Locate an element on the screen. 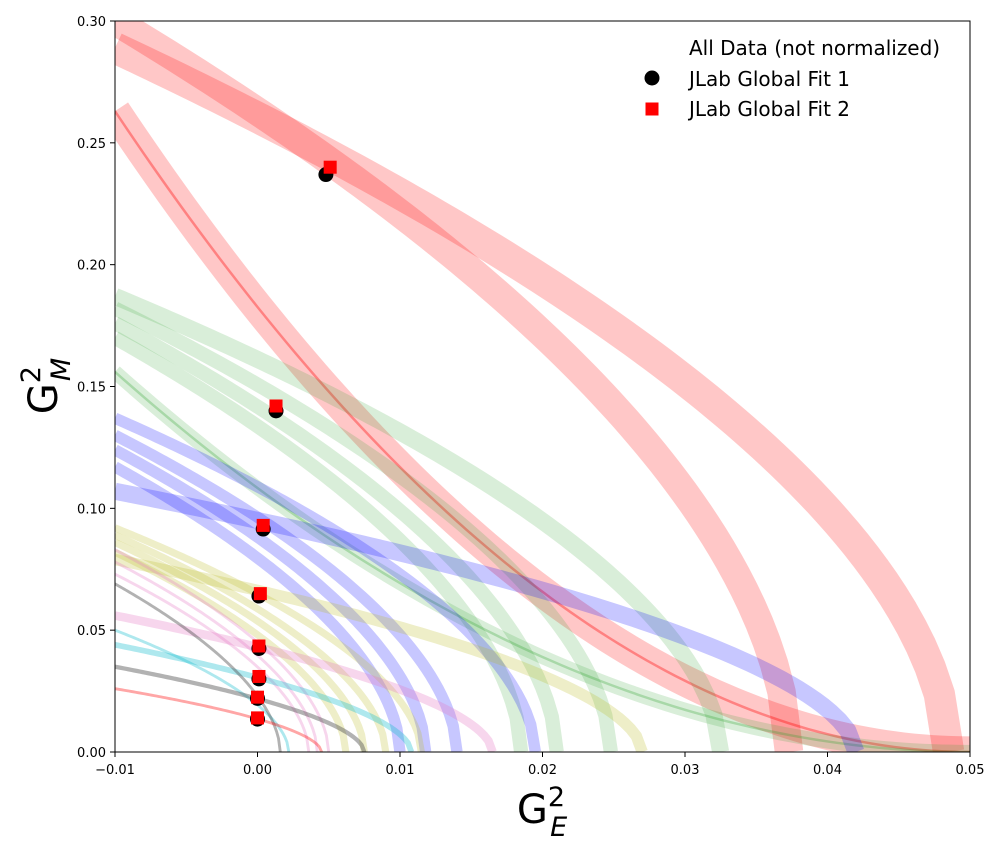 This screenshot has width=1000, height=854. y-axis-label: G2M is located at coordinates (46, 386).